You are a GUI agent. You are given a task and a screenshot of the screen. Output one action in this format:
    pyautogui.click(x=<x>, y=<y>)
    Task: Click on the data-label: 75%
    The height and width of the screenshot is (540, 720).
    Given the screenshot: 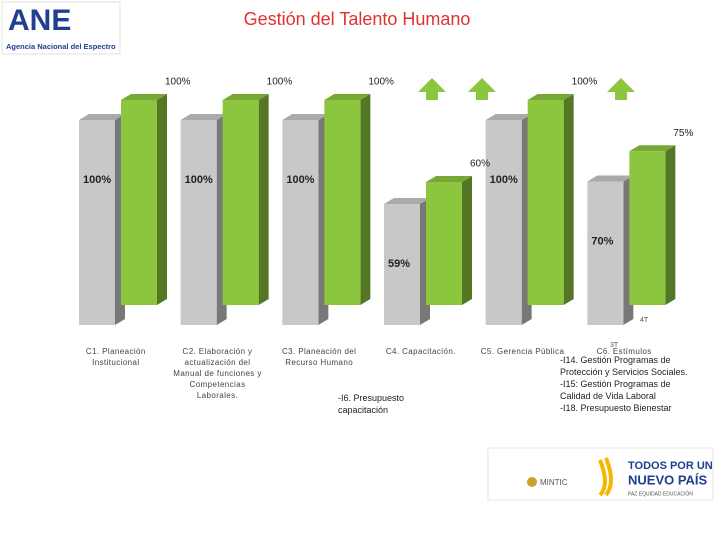 What is the action you would take?
    pyautogui.click(x=683, y=133)
    